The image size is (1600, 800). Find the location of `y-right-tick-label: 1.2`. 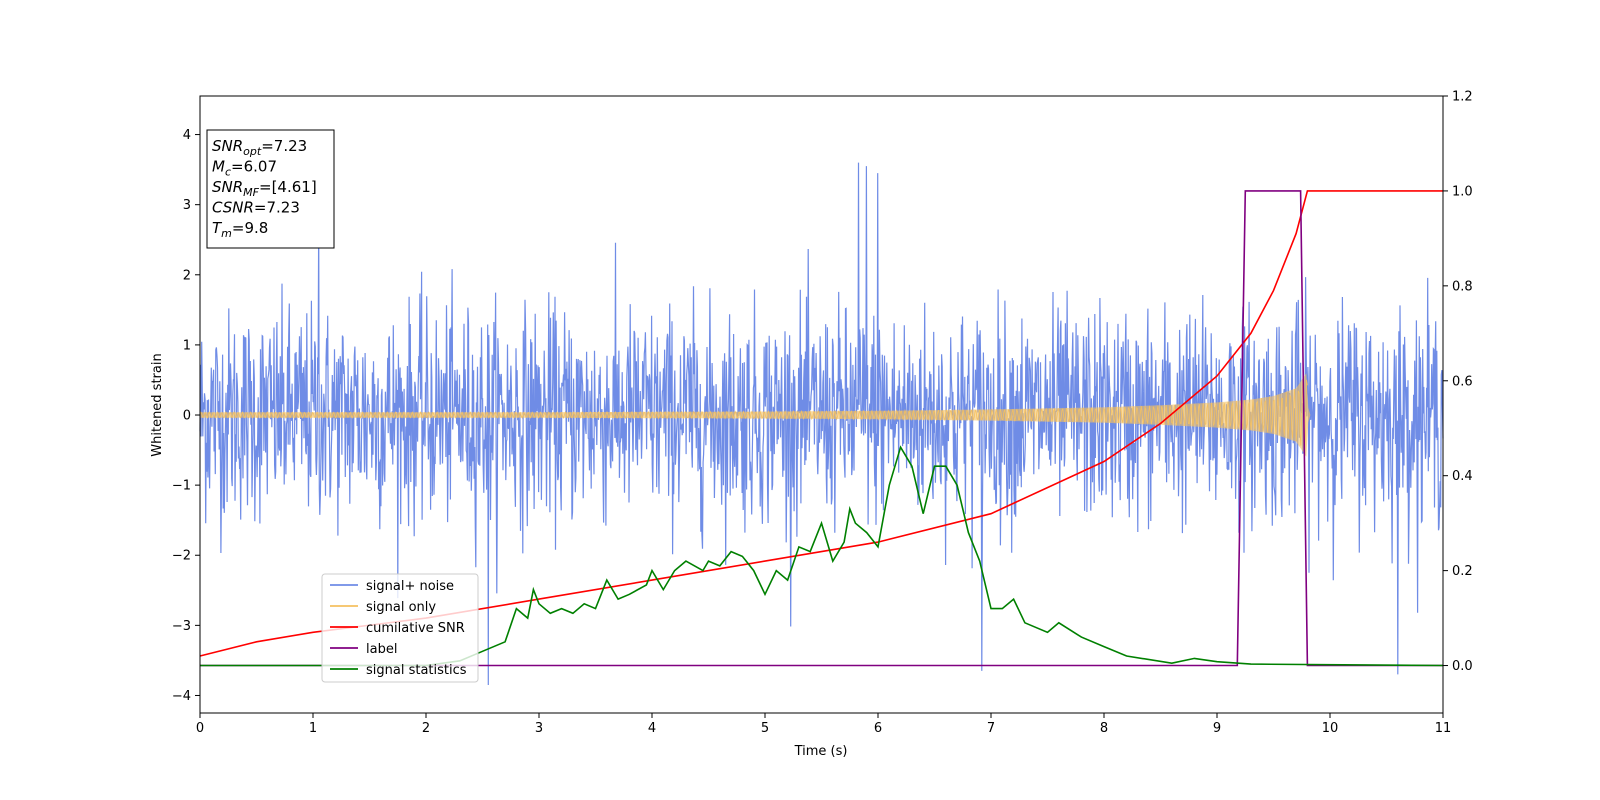

y-right-tick-label: 1.2 is located at coordinates (1462, 97).